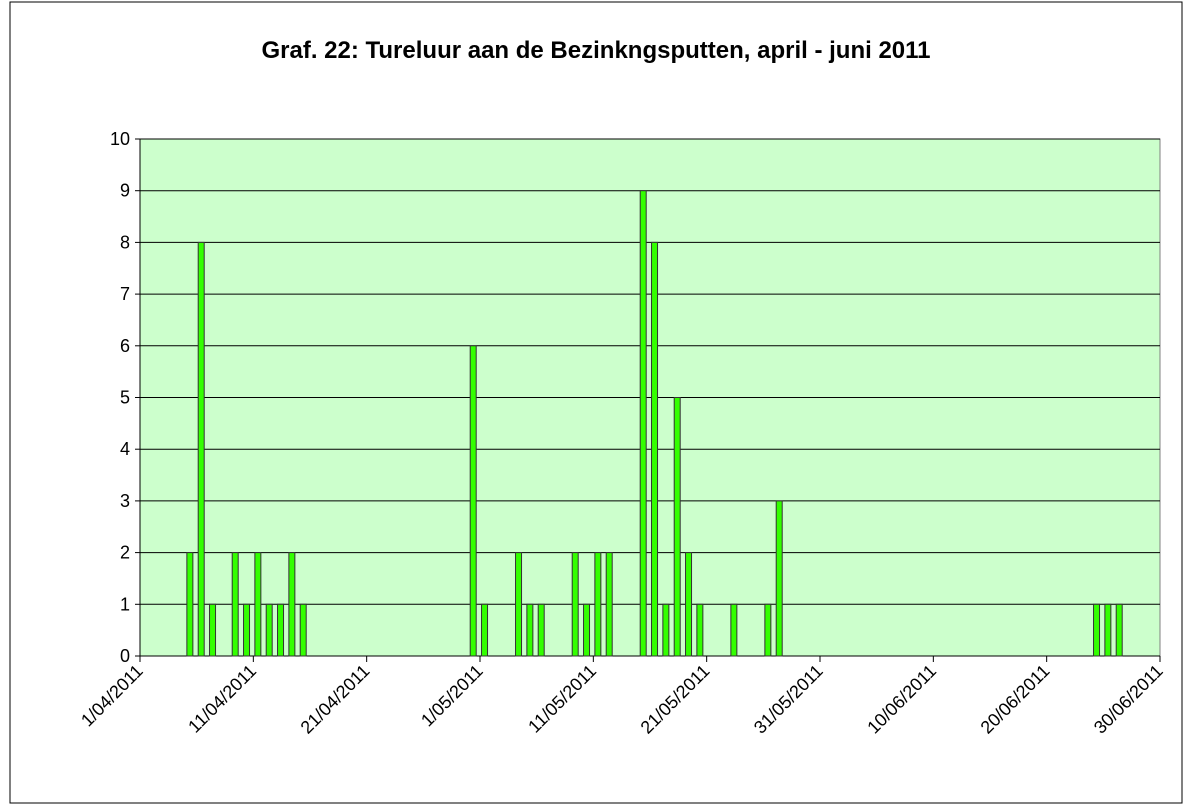 The image size is (1192, 805). Describe the element at coordinates (125, 553) in the screenshot. I see `y-tick-label: 2` at that location.